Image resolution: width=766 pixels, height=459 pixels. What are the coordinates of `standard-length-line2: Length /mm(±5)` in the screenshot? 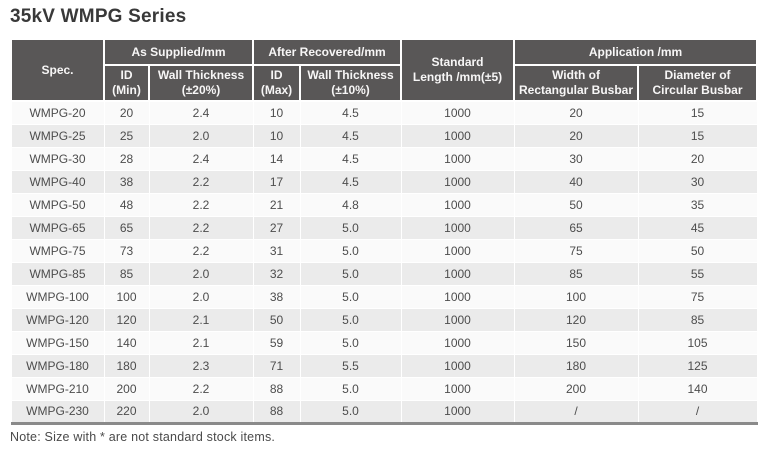 It's located at (457, 77).